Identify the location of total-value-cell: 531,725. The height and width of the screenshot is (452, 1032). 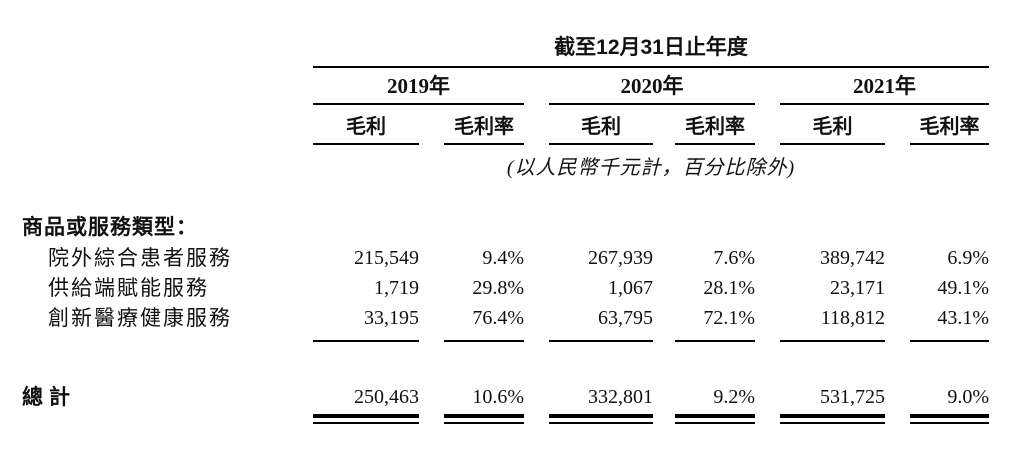
(852, 397).